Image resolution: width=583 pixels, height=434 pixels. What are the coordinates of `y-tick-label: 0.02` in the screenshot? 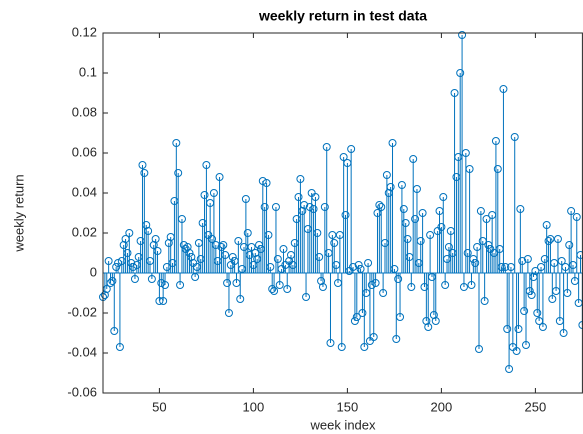 It's located at (84, 231).